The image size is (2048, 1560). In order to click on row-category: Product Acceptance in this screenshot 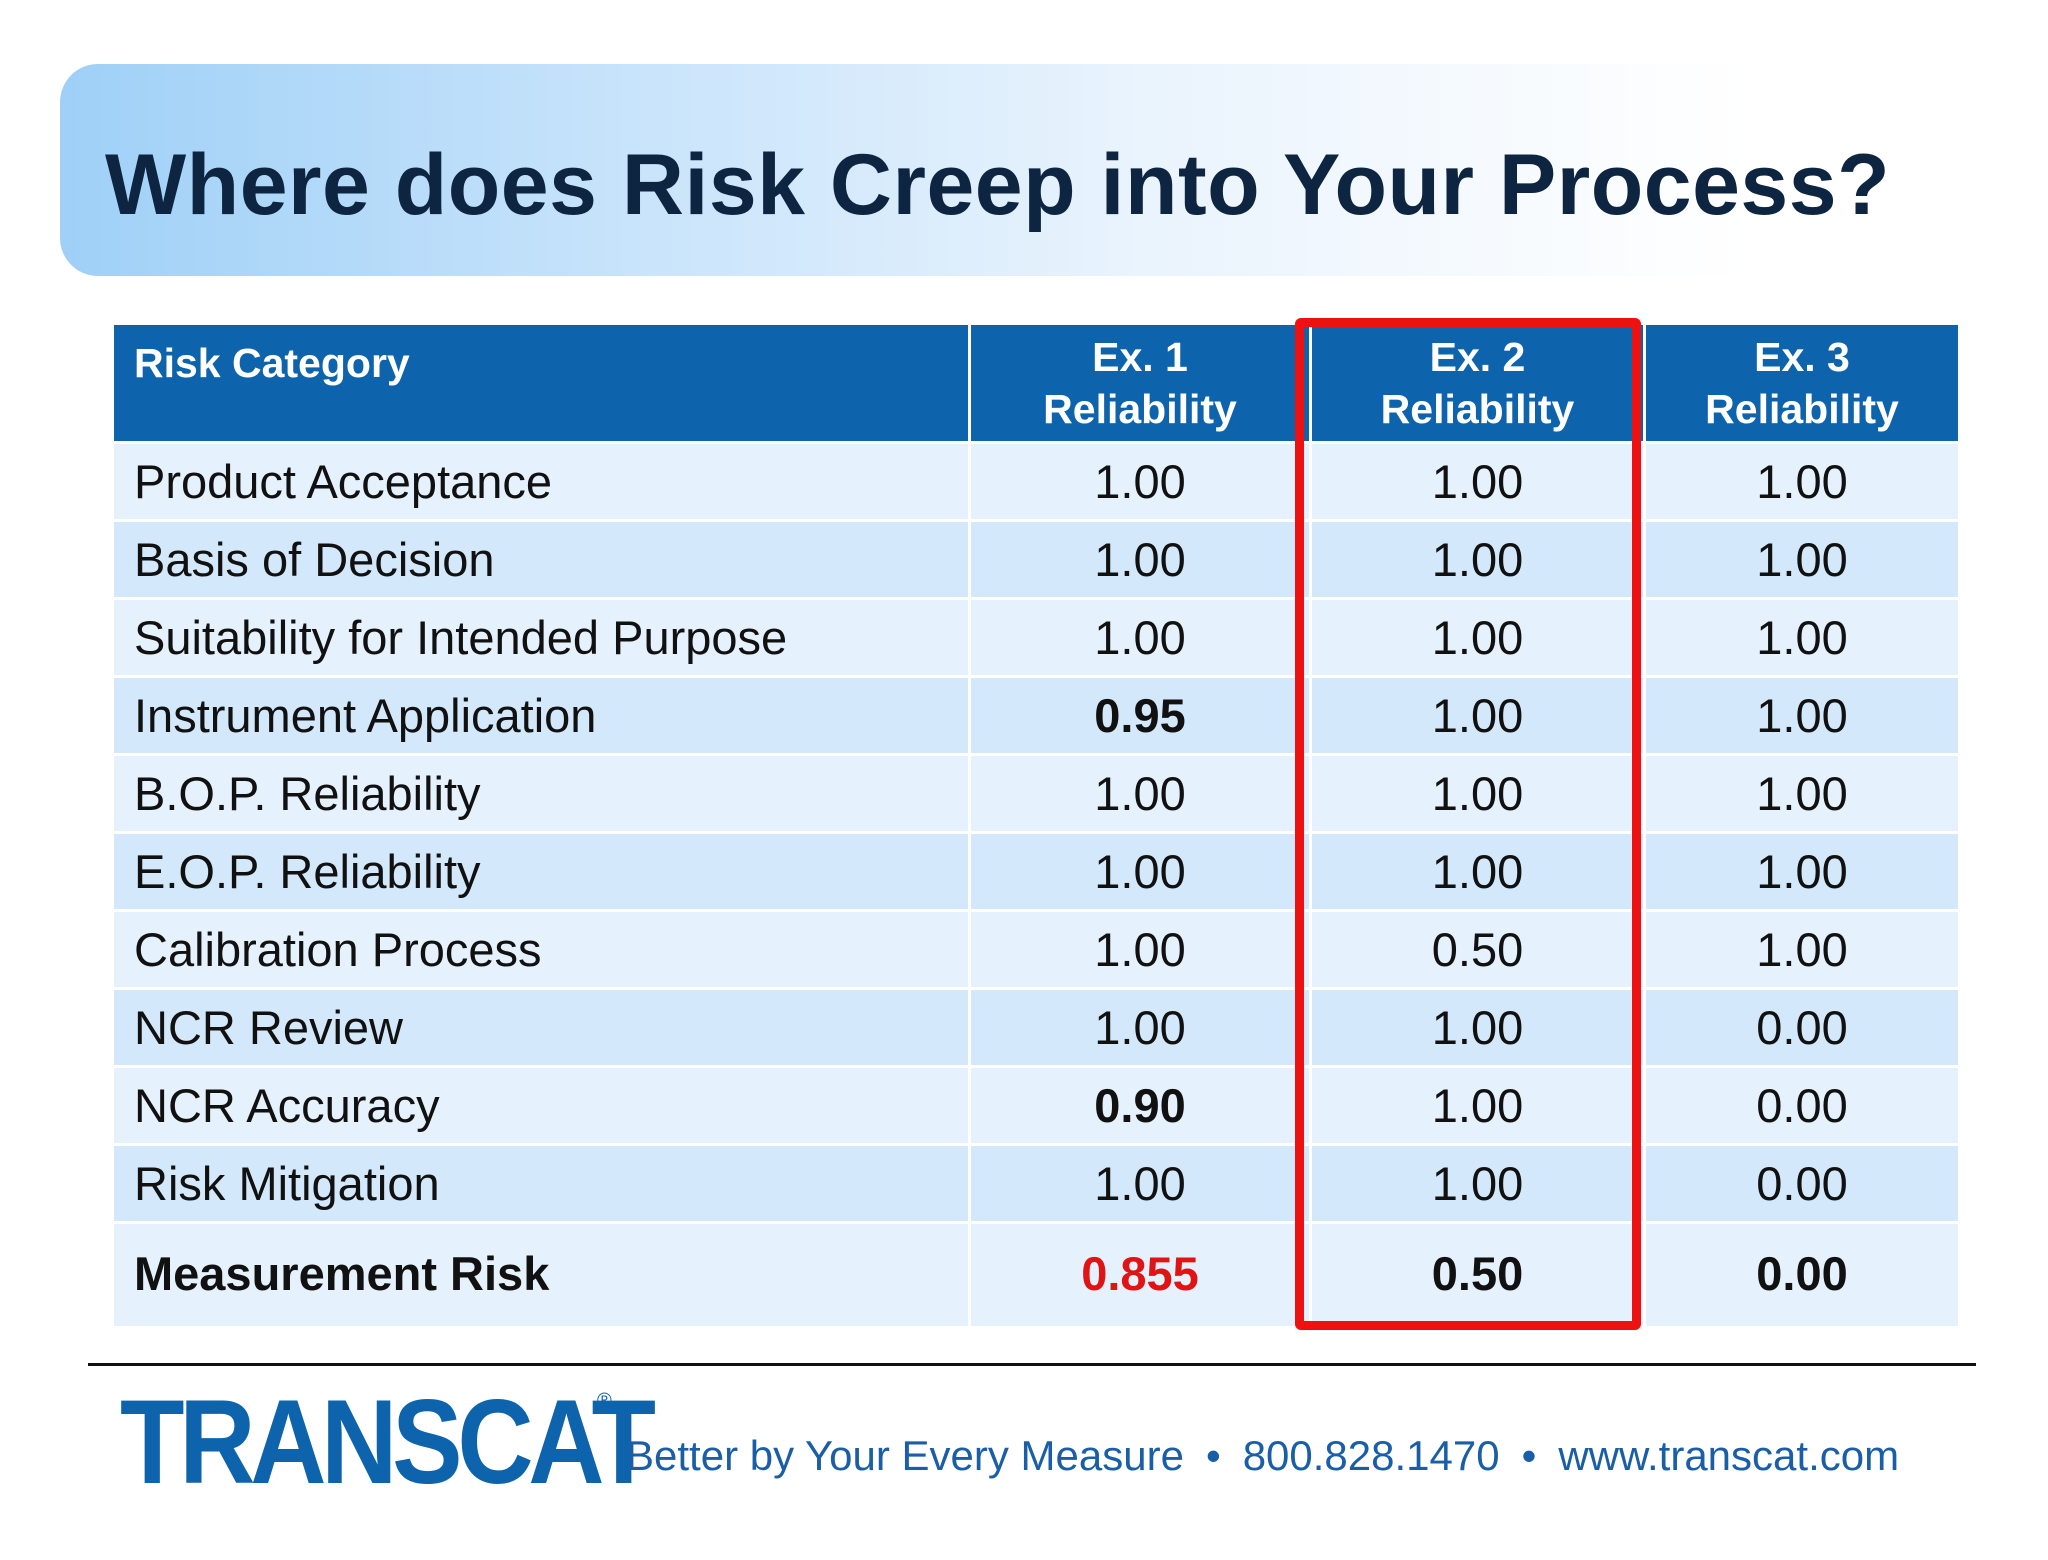, I will do `click(541, 481)`.